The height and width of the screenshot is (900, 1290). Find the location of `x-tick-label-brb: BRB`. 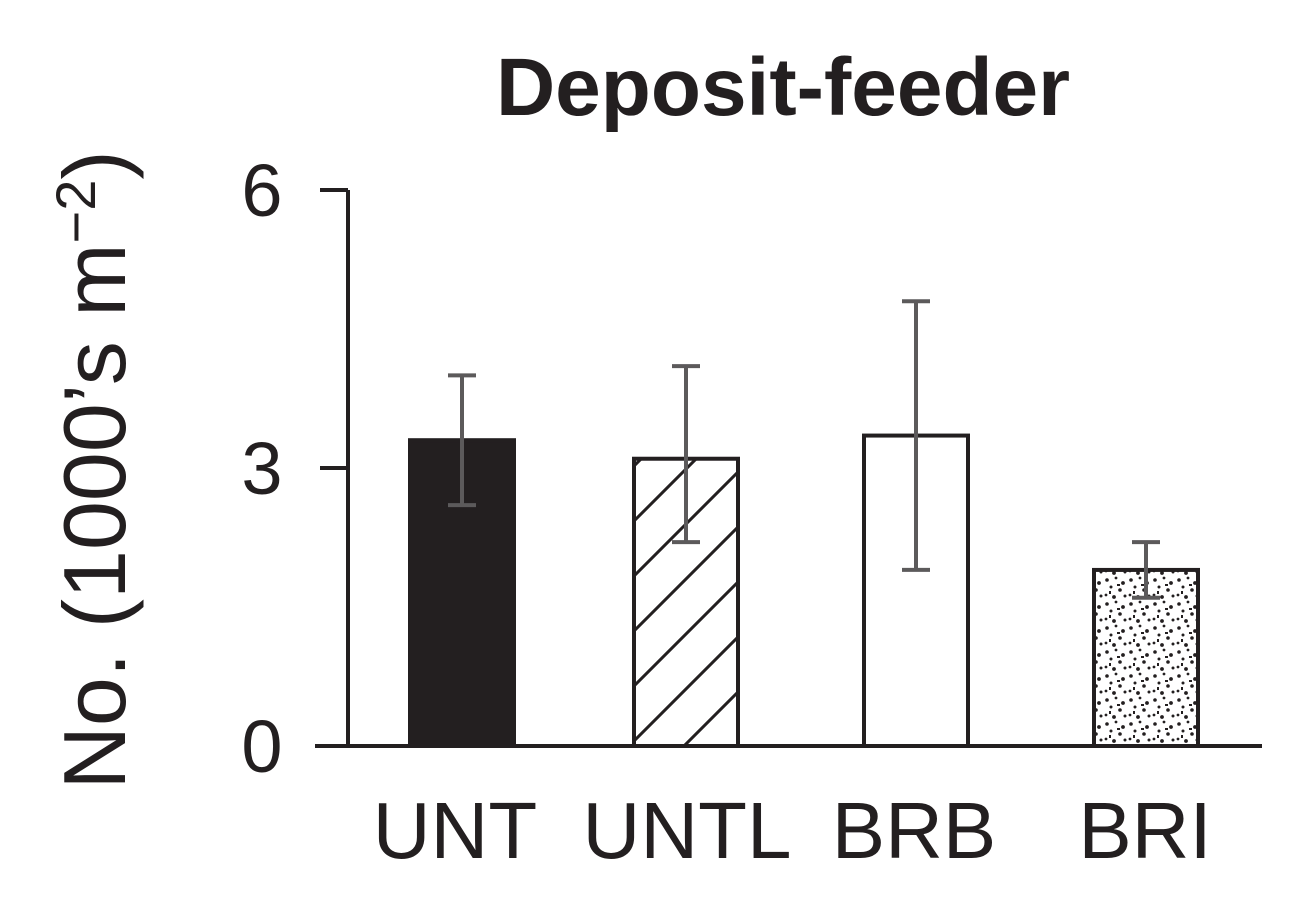

x-tick-label-brb: BRB is located at coordinates (914, 830).